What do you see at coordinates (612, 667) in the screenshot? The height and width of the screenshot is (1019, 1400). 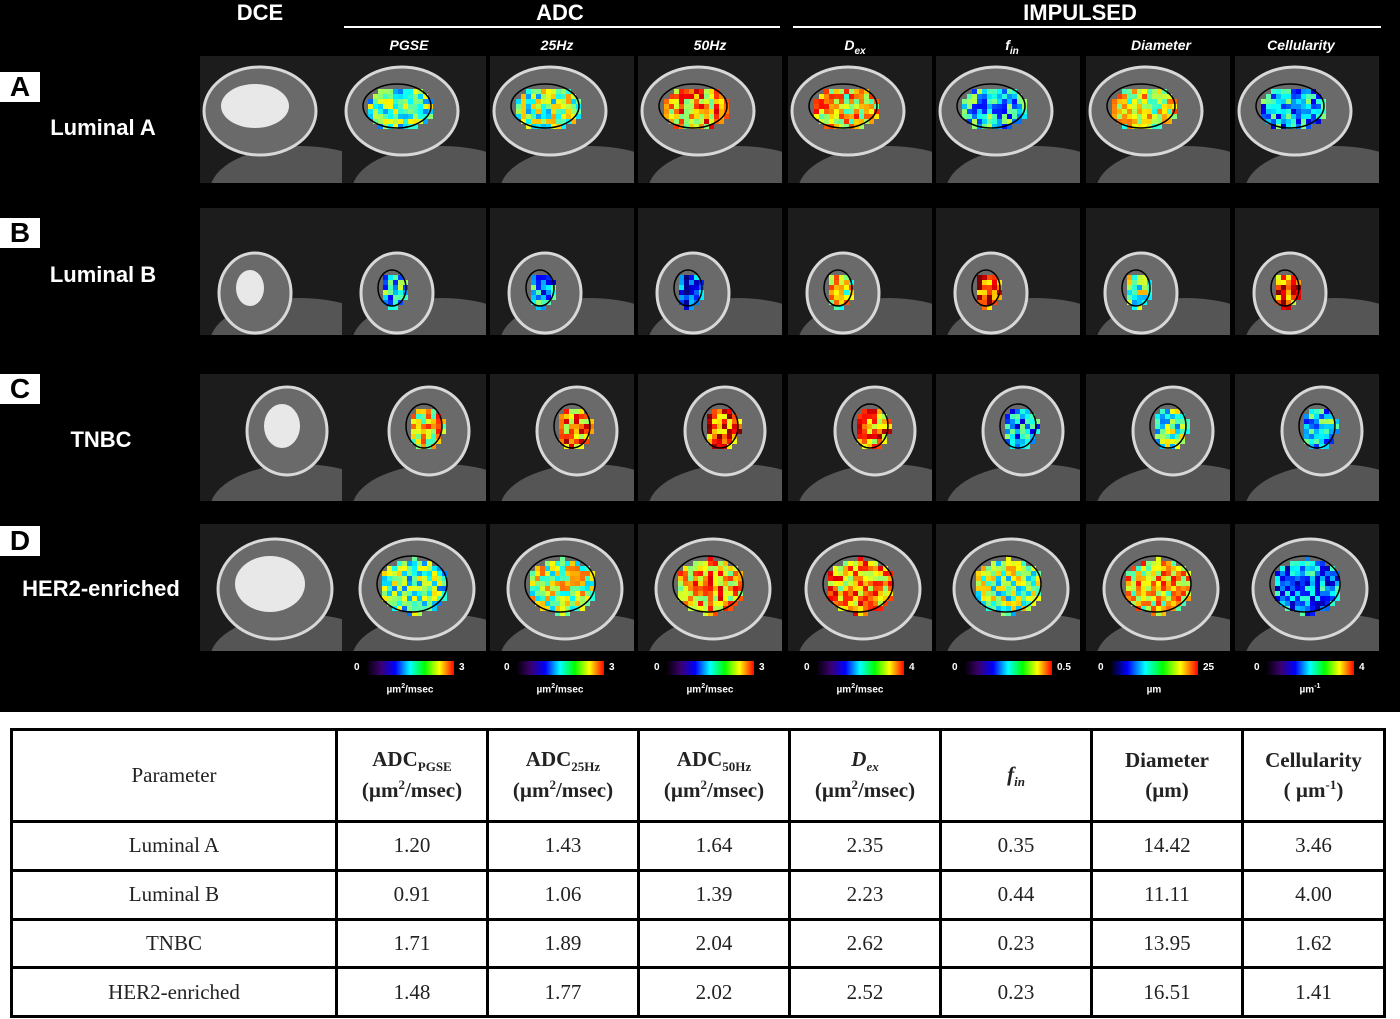 I see `colorbar-max-label: 3` at bounding box center [612, 667].